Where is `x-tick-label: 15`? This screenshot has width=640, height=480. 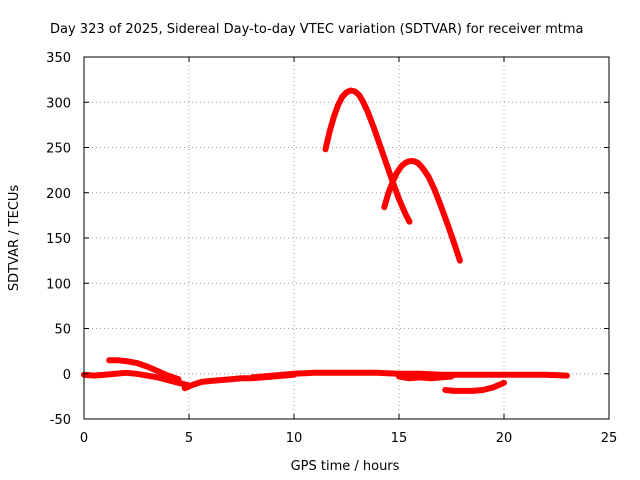
x-tick-label: 15 is located at coordinates (399, 438).